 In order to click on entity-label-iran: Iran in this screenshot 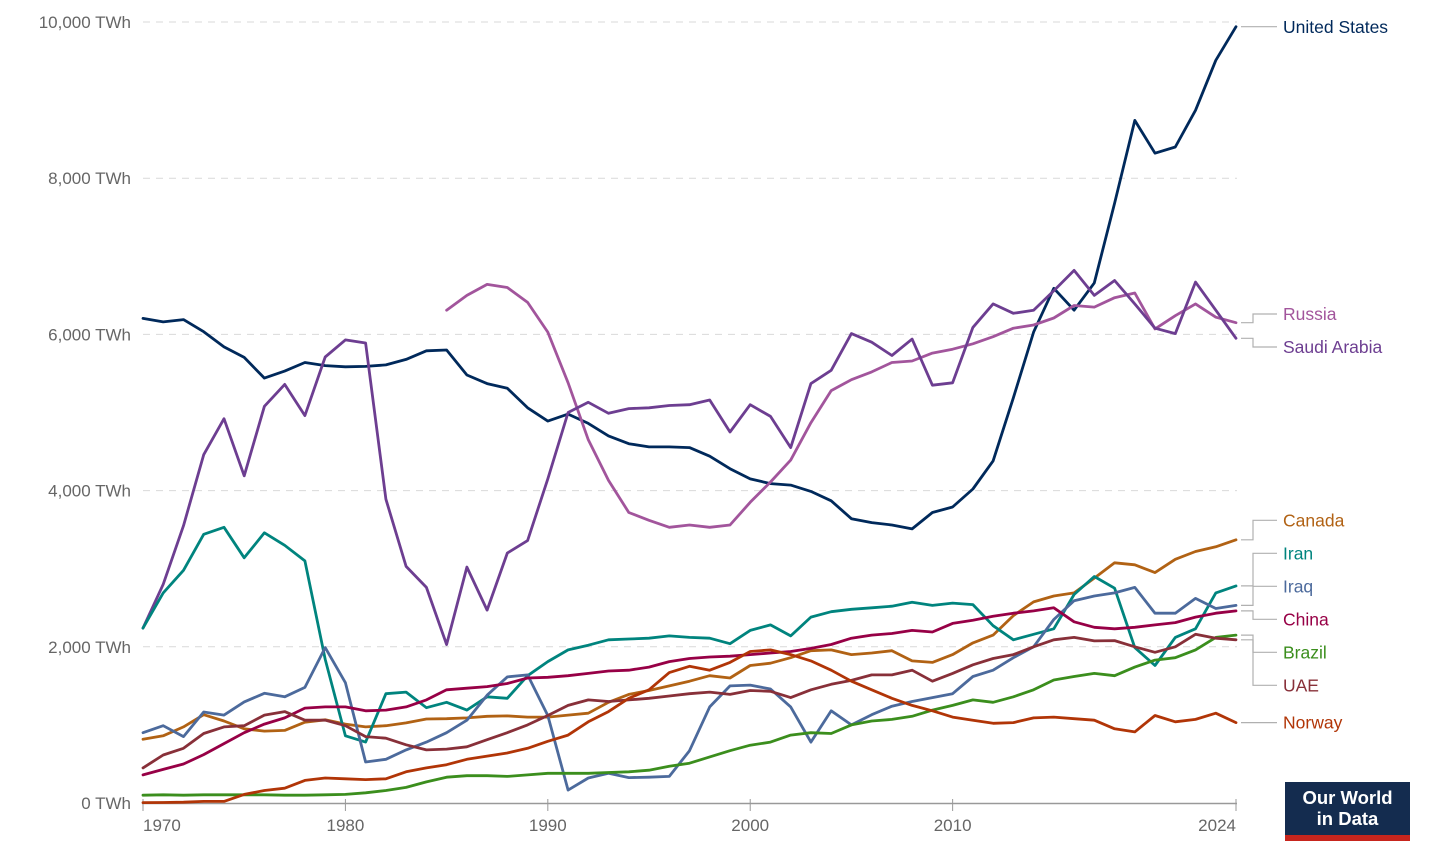, I will do `click(1298, 553)`.